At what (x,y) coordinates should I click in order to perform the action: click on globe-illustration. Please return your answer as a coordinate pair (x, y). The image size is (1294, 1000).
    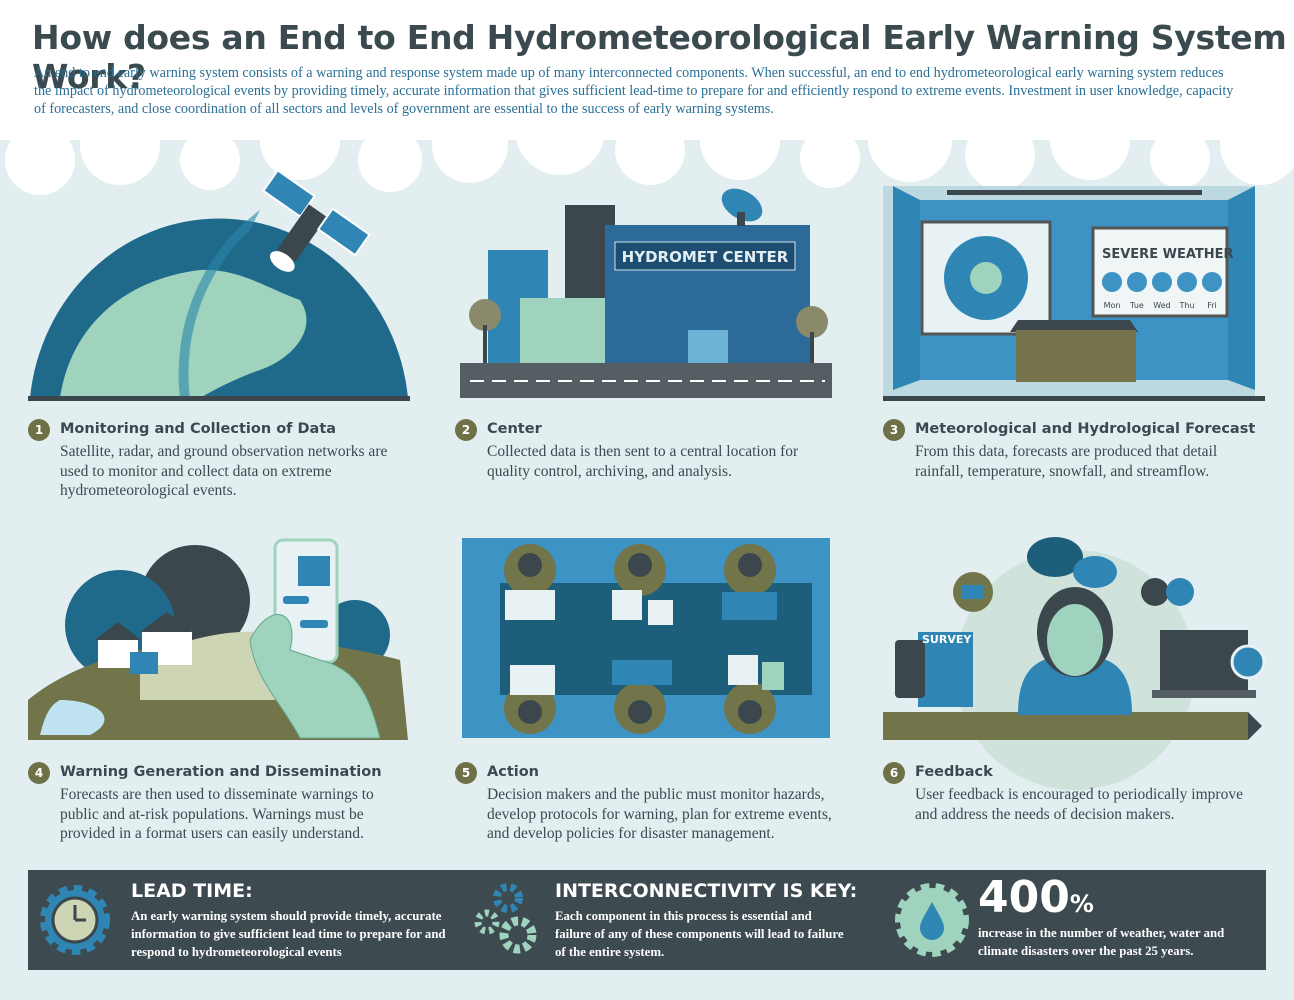
    Looking at the image, I should click on (219, 284).